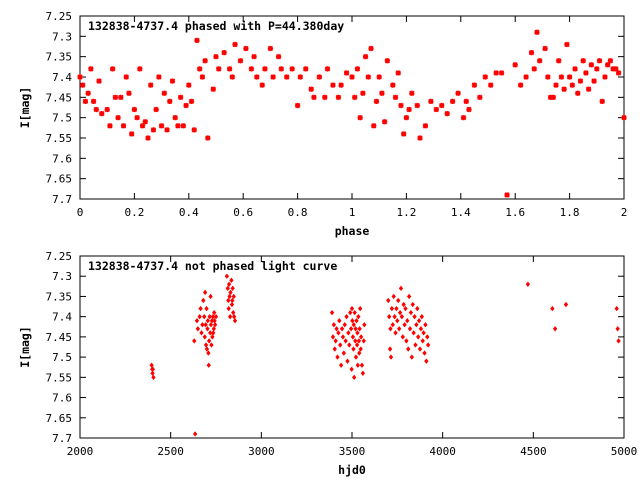  I want to click on chart-title: 132838-4737.4 not phased light curve, so click(212, 266).